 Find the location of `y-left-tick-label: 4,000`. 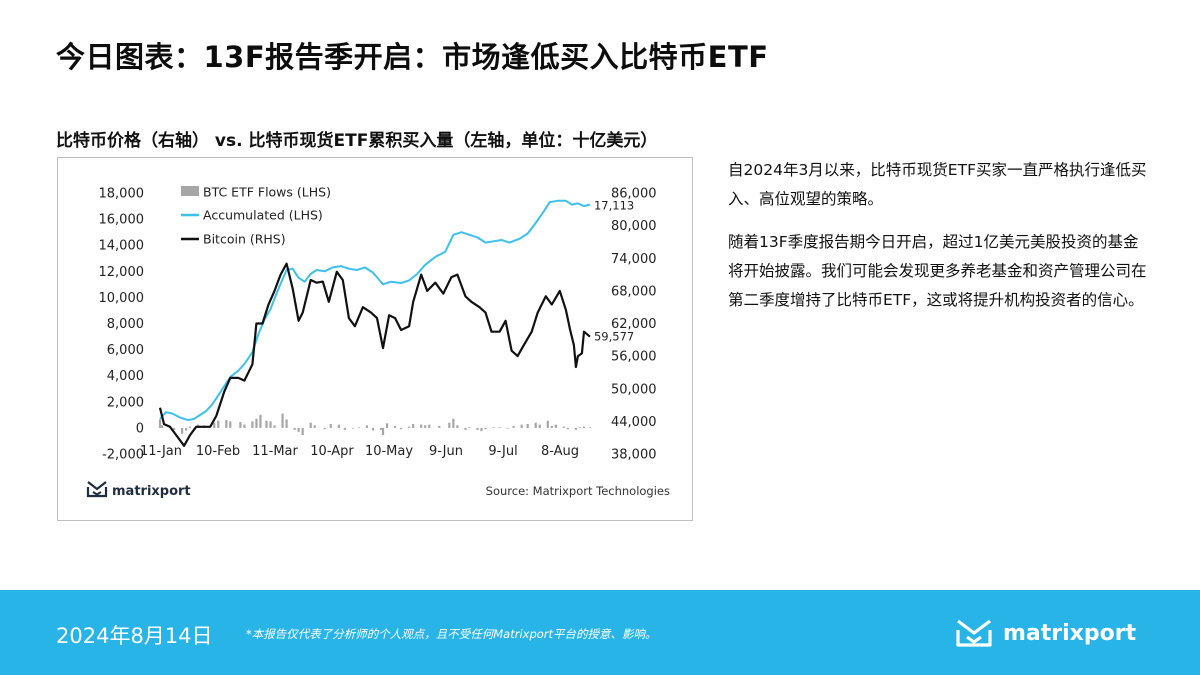

y-left-tick-label: 4,000 is located at coordinates (125, 376).